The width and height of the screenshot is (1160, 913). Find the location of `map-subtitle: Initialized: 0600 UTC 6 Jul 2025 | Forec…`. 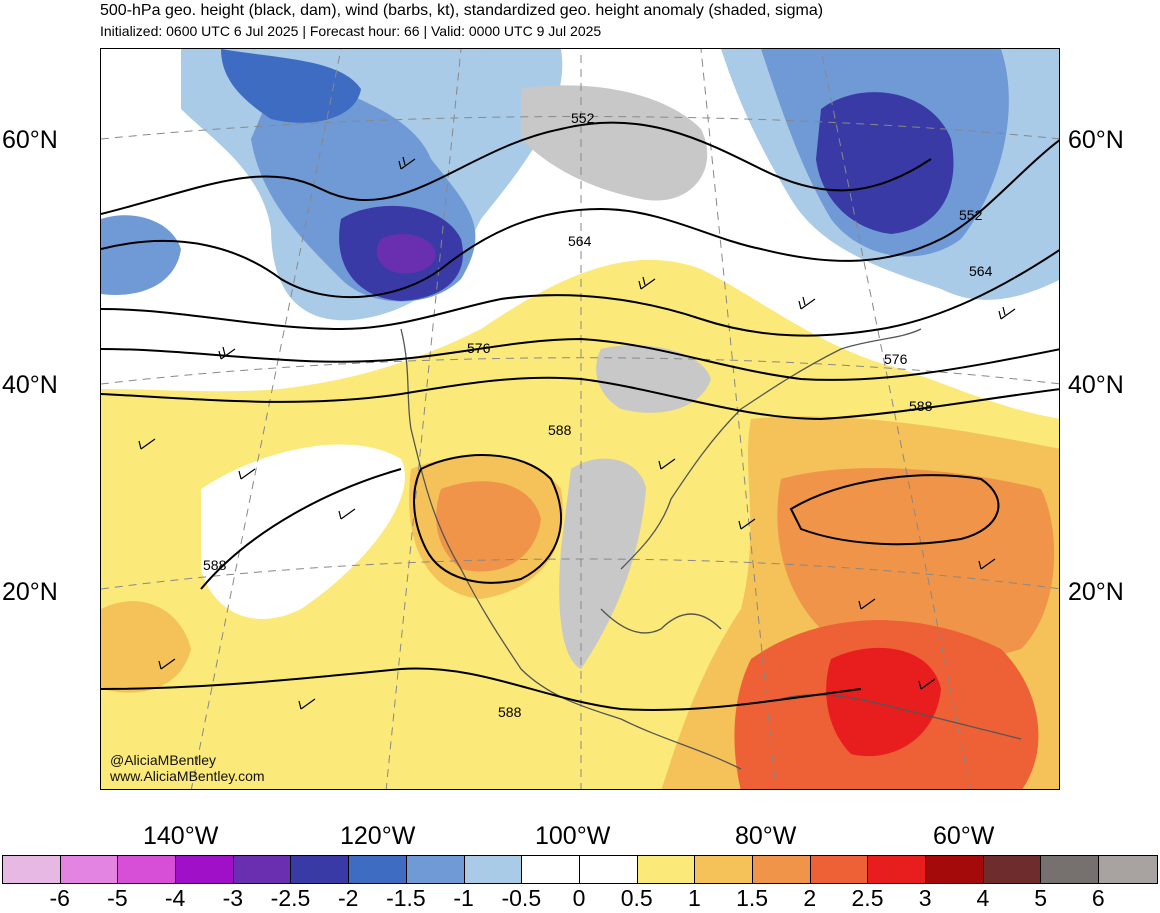

map-subtitle: Initialized: 0600 UTC 6 Jul 2025 | Forec… is located at coordinates (351, 31).